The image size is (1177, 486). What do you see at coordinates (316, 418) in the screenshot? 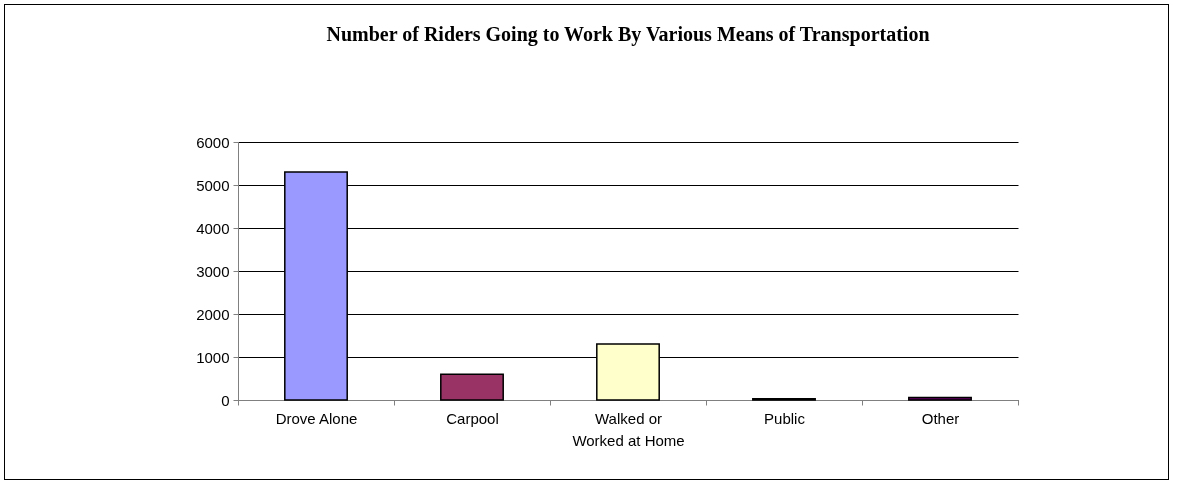
I see `x-tick-label: Drove Alone` at bounding box center [316, 418].